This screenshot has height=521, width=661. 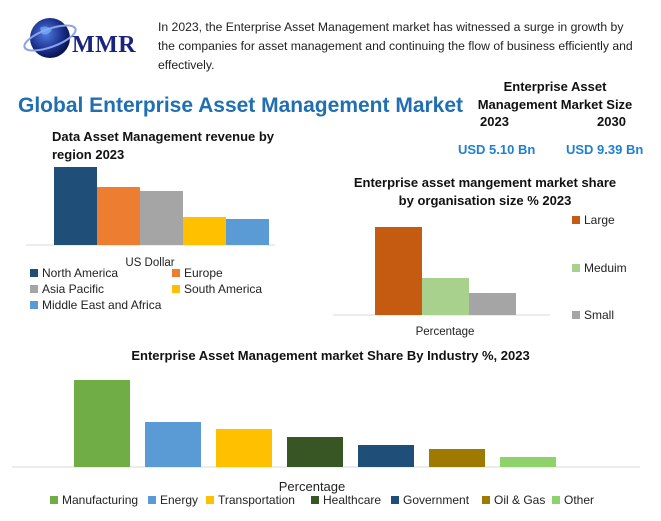 I want to click on market-size-value-end: USD 9.39 Bn, so click(x=605, y=149).